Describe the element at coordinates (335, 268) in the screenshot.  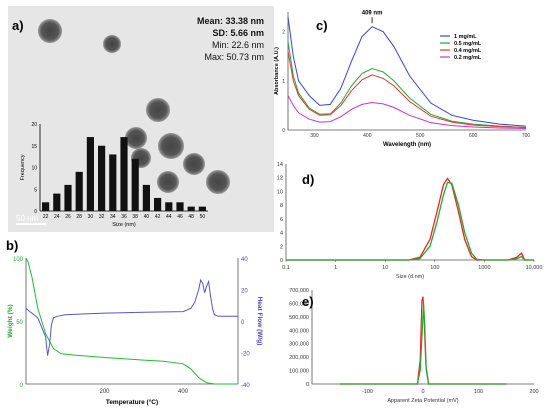
I see `x-tick-label: 1` at that location.